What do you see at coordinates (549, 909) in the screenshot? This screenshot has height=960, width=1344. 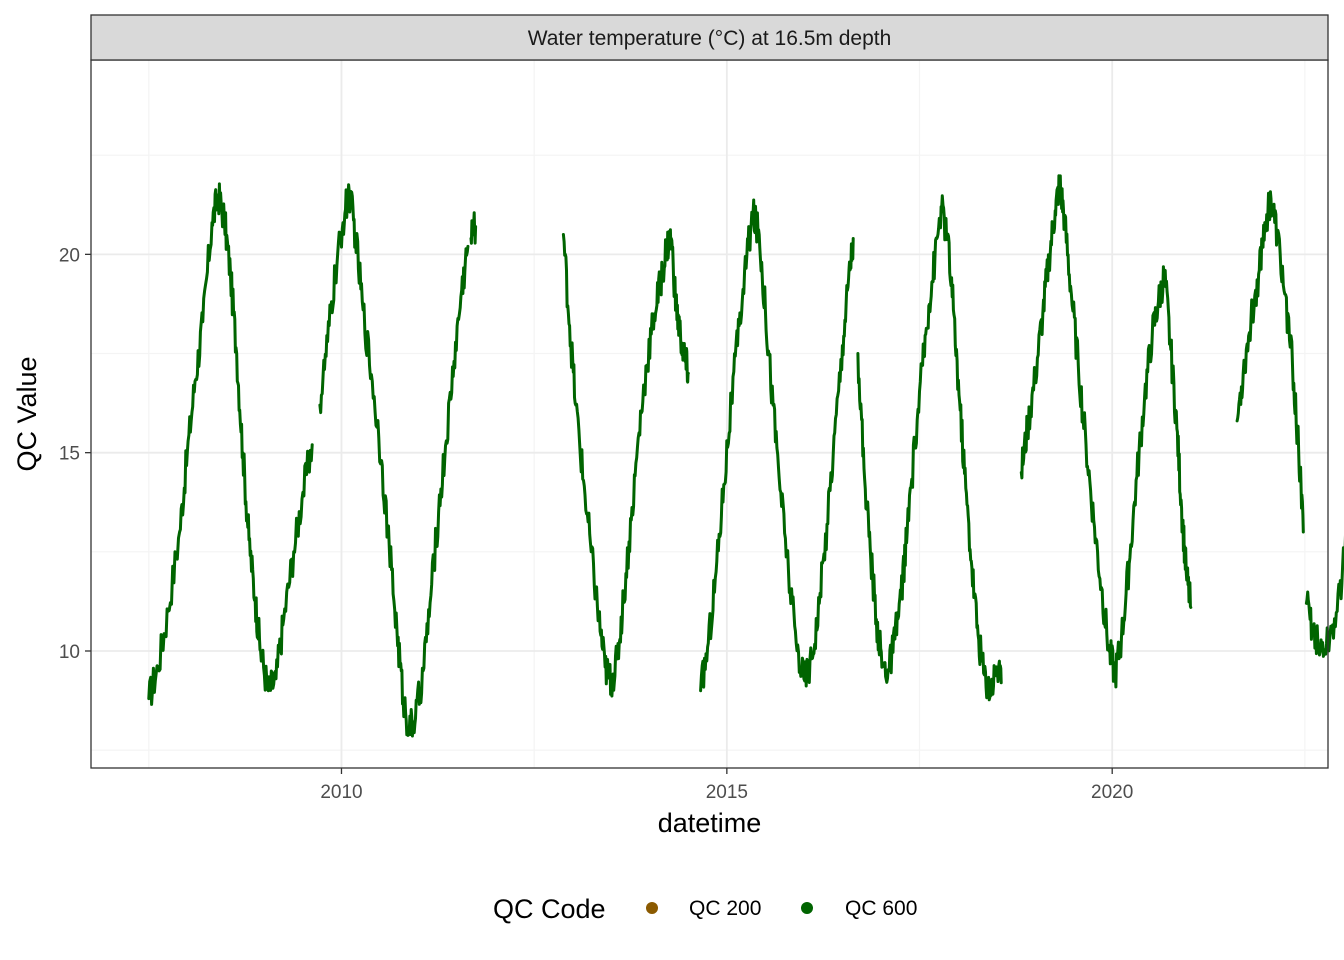 I see `legend-title: QC Code` at bounding box center [549, 909].